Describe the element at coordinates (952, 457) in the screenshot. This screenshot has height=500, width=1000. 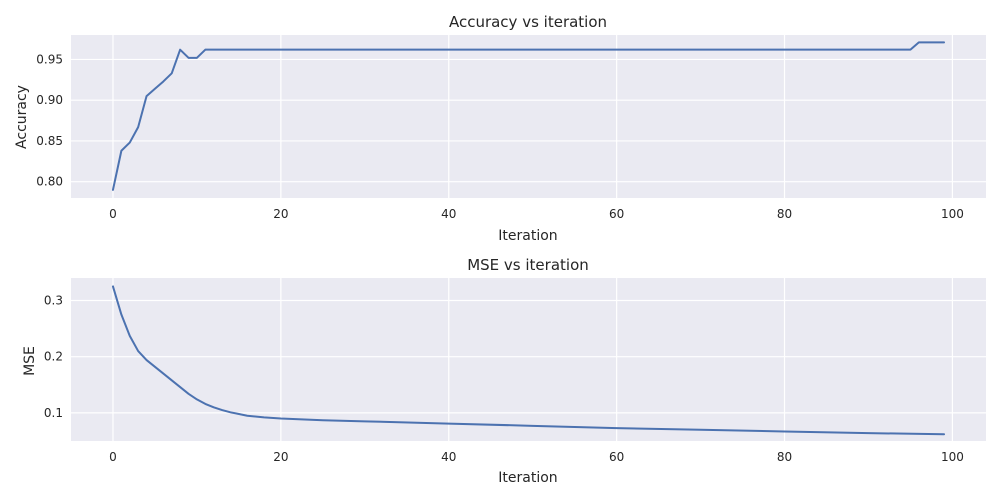
I see `mse-x-tick-label: 100` at that location.